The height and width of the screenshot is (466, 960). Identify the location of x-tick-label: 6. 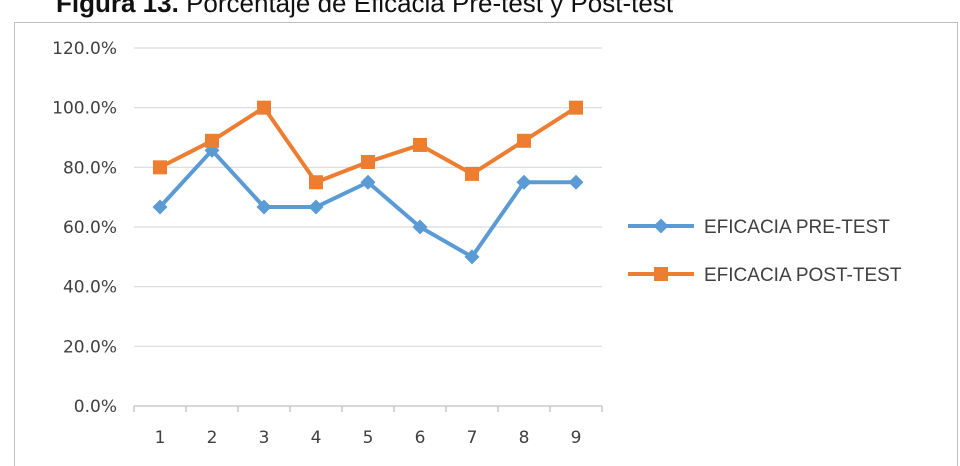
(420, 438).